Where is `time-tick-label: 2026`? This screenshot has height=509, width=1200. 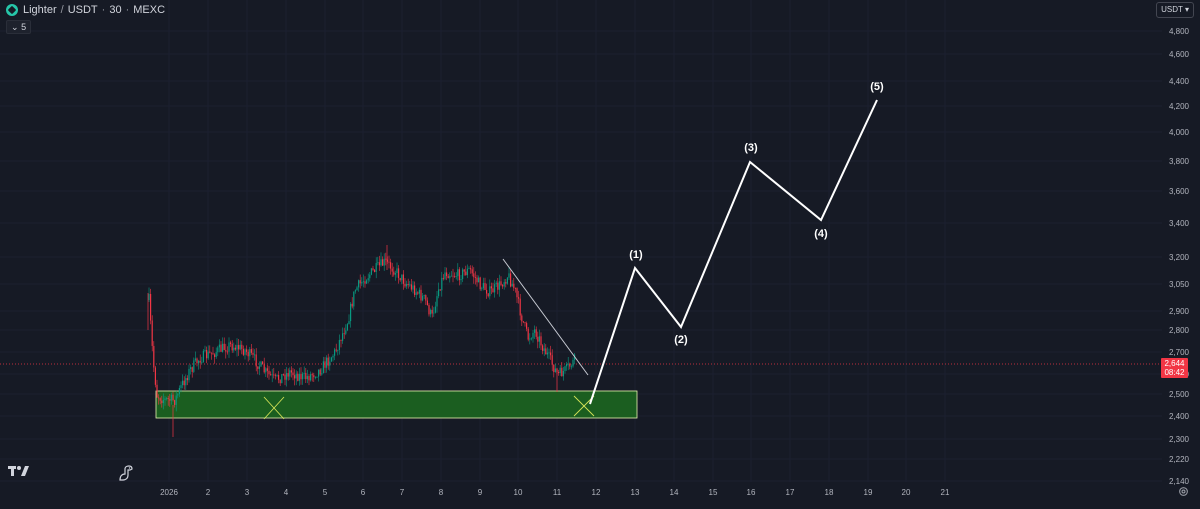 time-tick-label: 2026 is located at coordinates (169, 492).